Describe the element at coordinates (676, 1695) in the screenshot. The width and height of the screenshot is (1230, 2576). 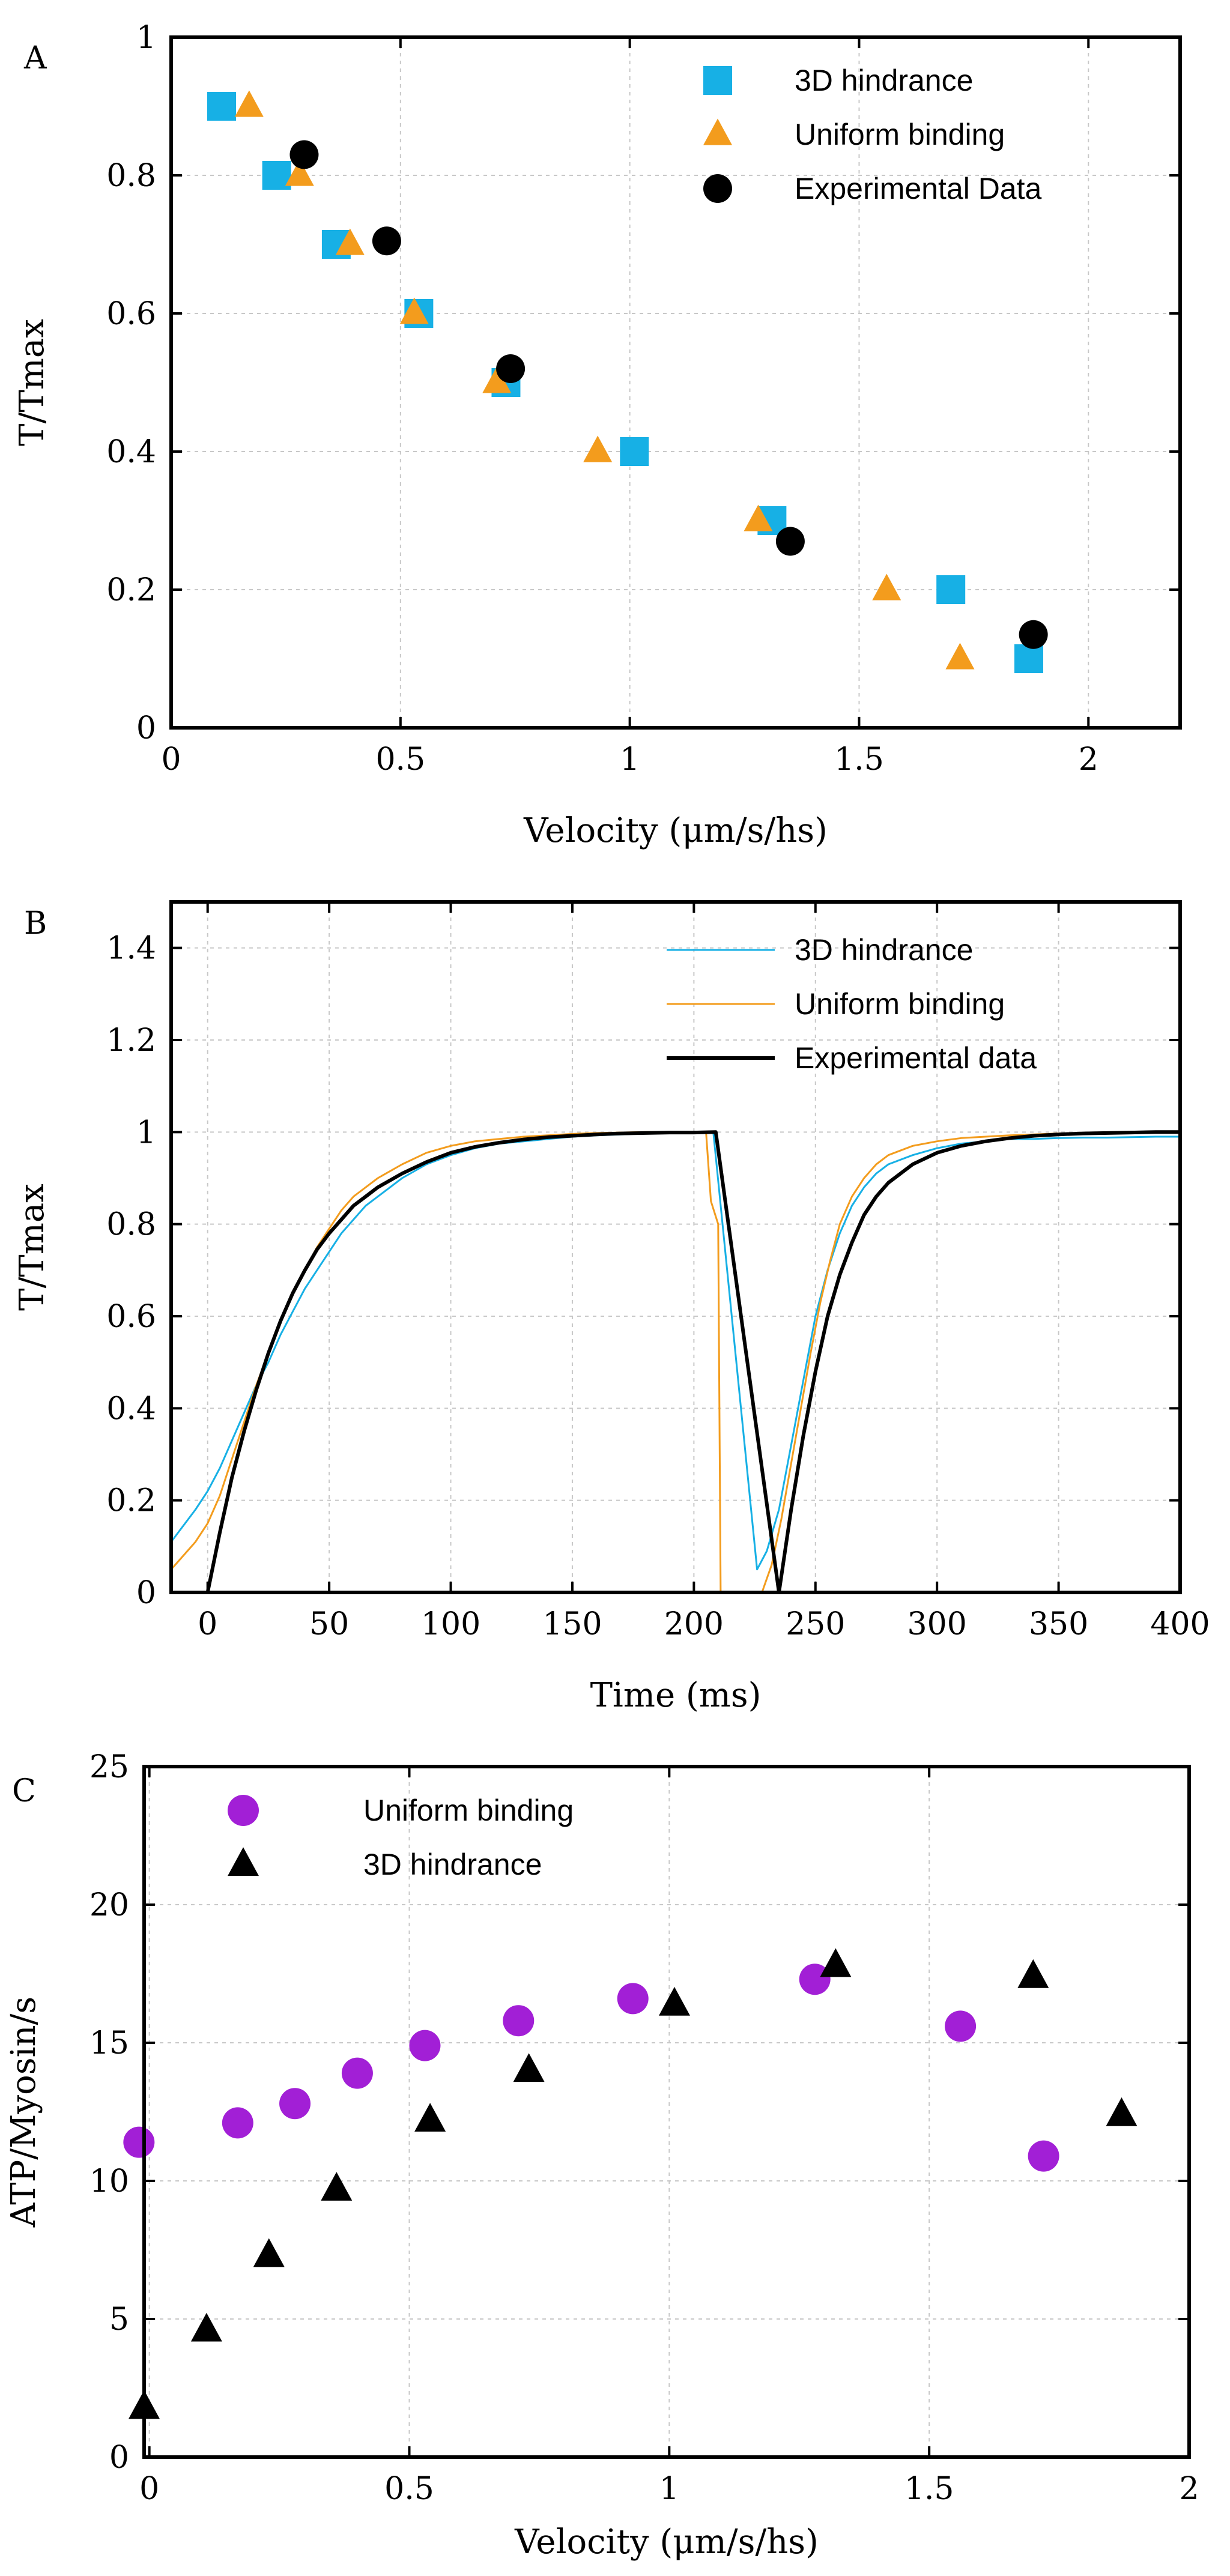
I see `panel-b-xlabel: Time (ms)` at that location.